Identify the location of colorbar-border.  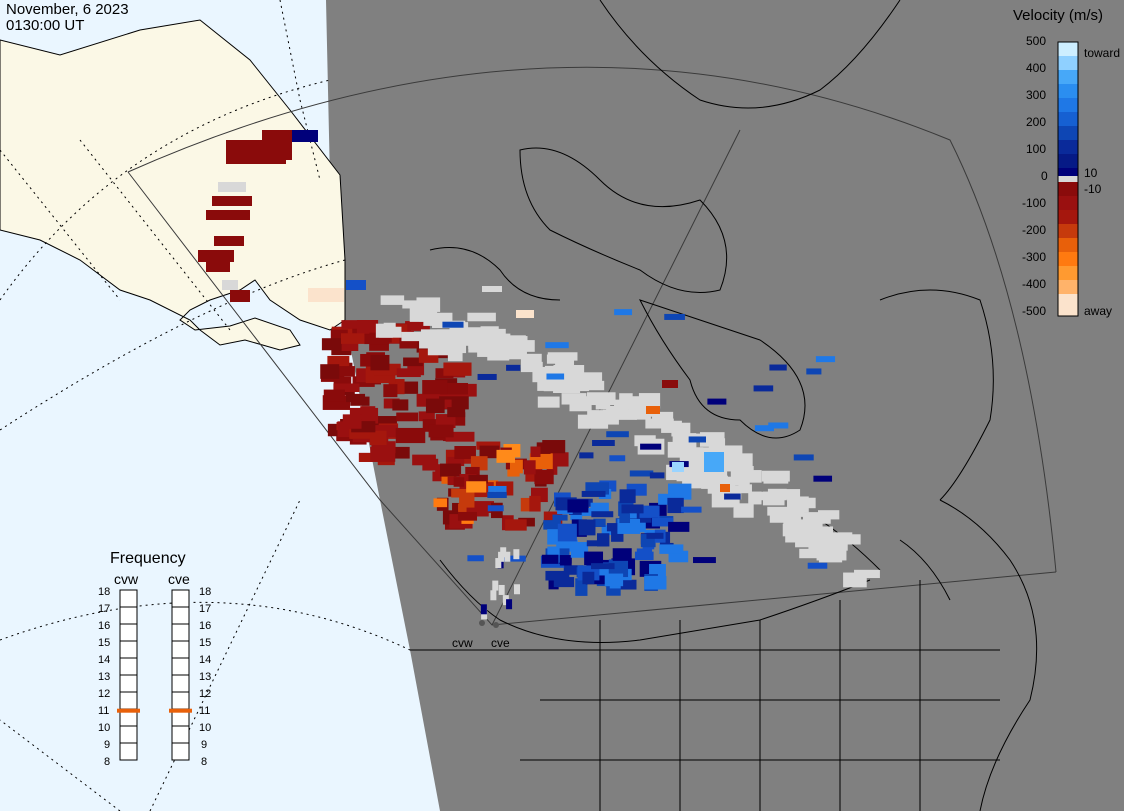
(1068, 179).